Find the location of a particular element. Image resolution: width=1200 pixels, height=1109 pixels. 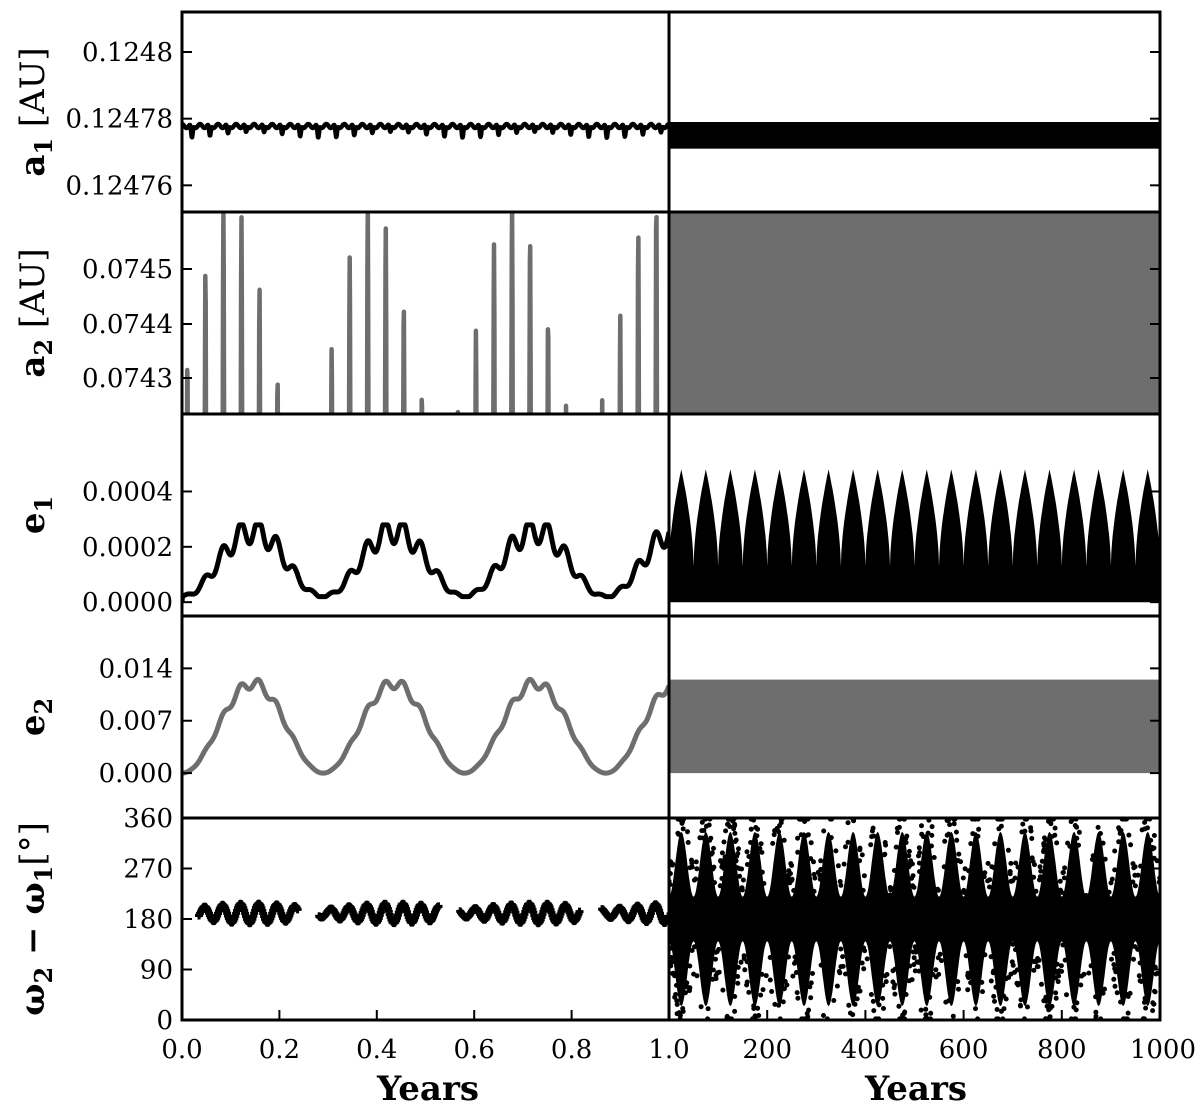

series-core-dw is located at coordinates (914, 919).